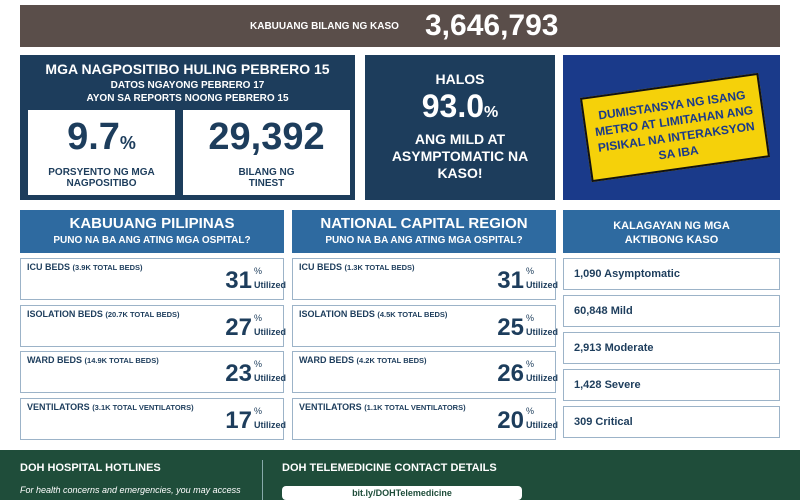 Image resolution: width=800 pixels, height=500 pixels. I want to click on rate-box: 9.7% PORSYENTO NG MGA NAGPOSITIBO, so click(101, 152).